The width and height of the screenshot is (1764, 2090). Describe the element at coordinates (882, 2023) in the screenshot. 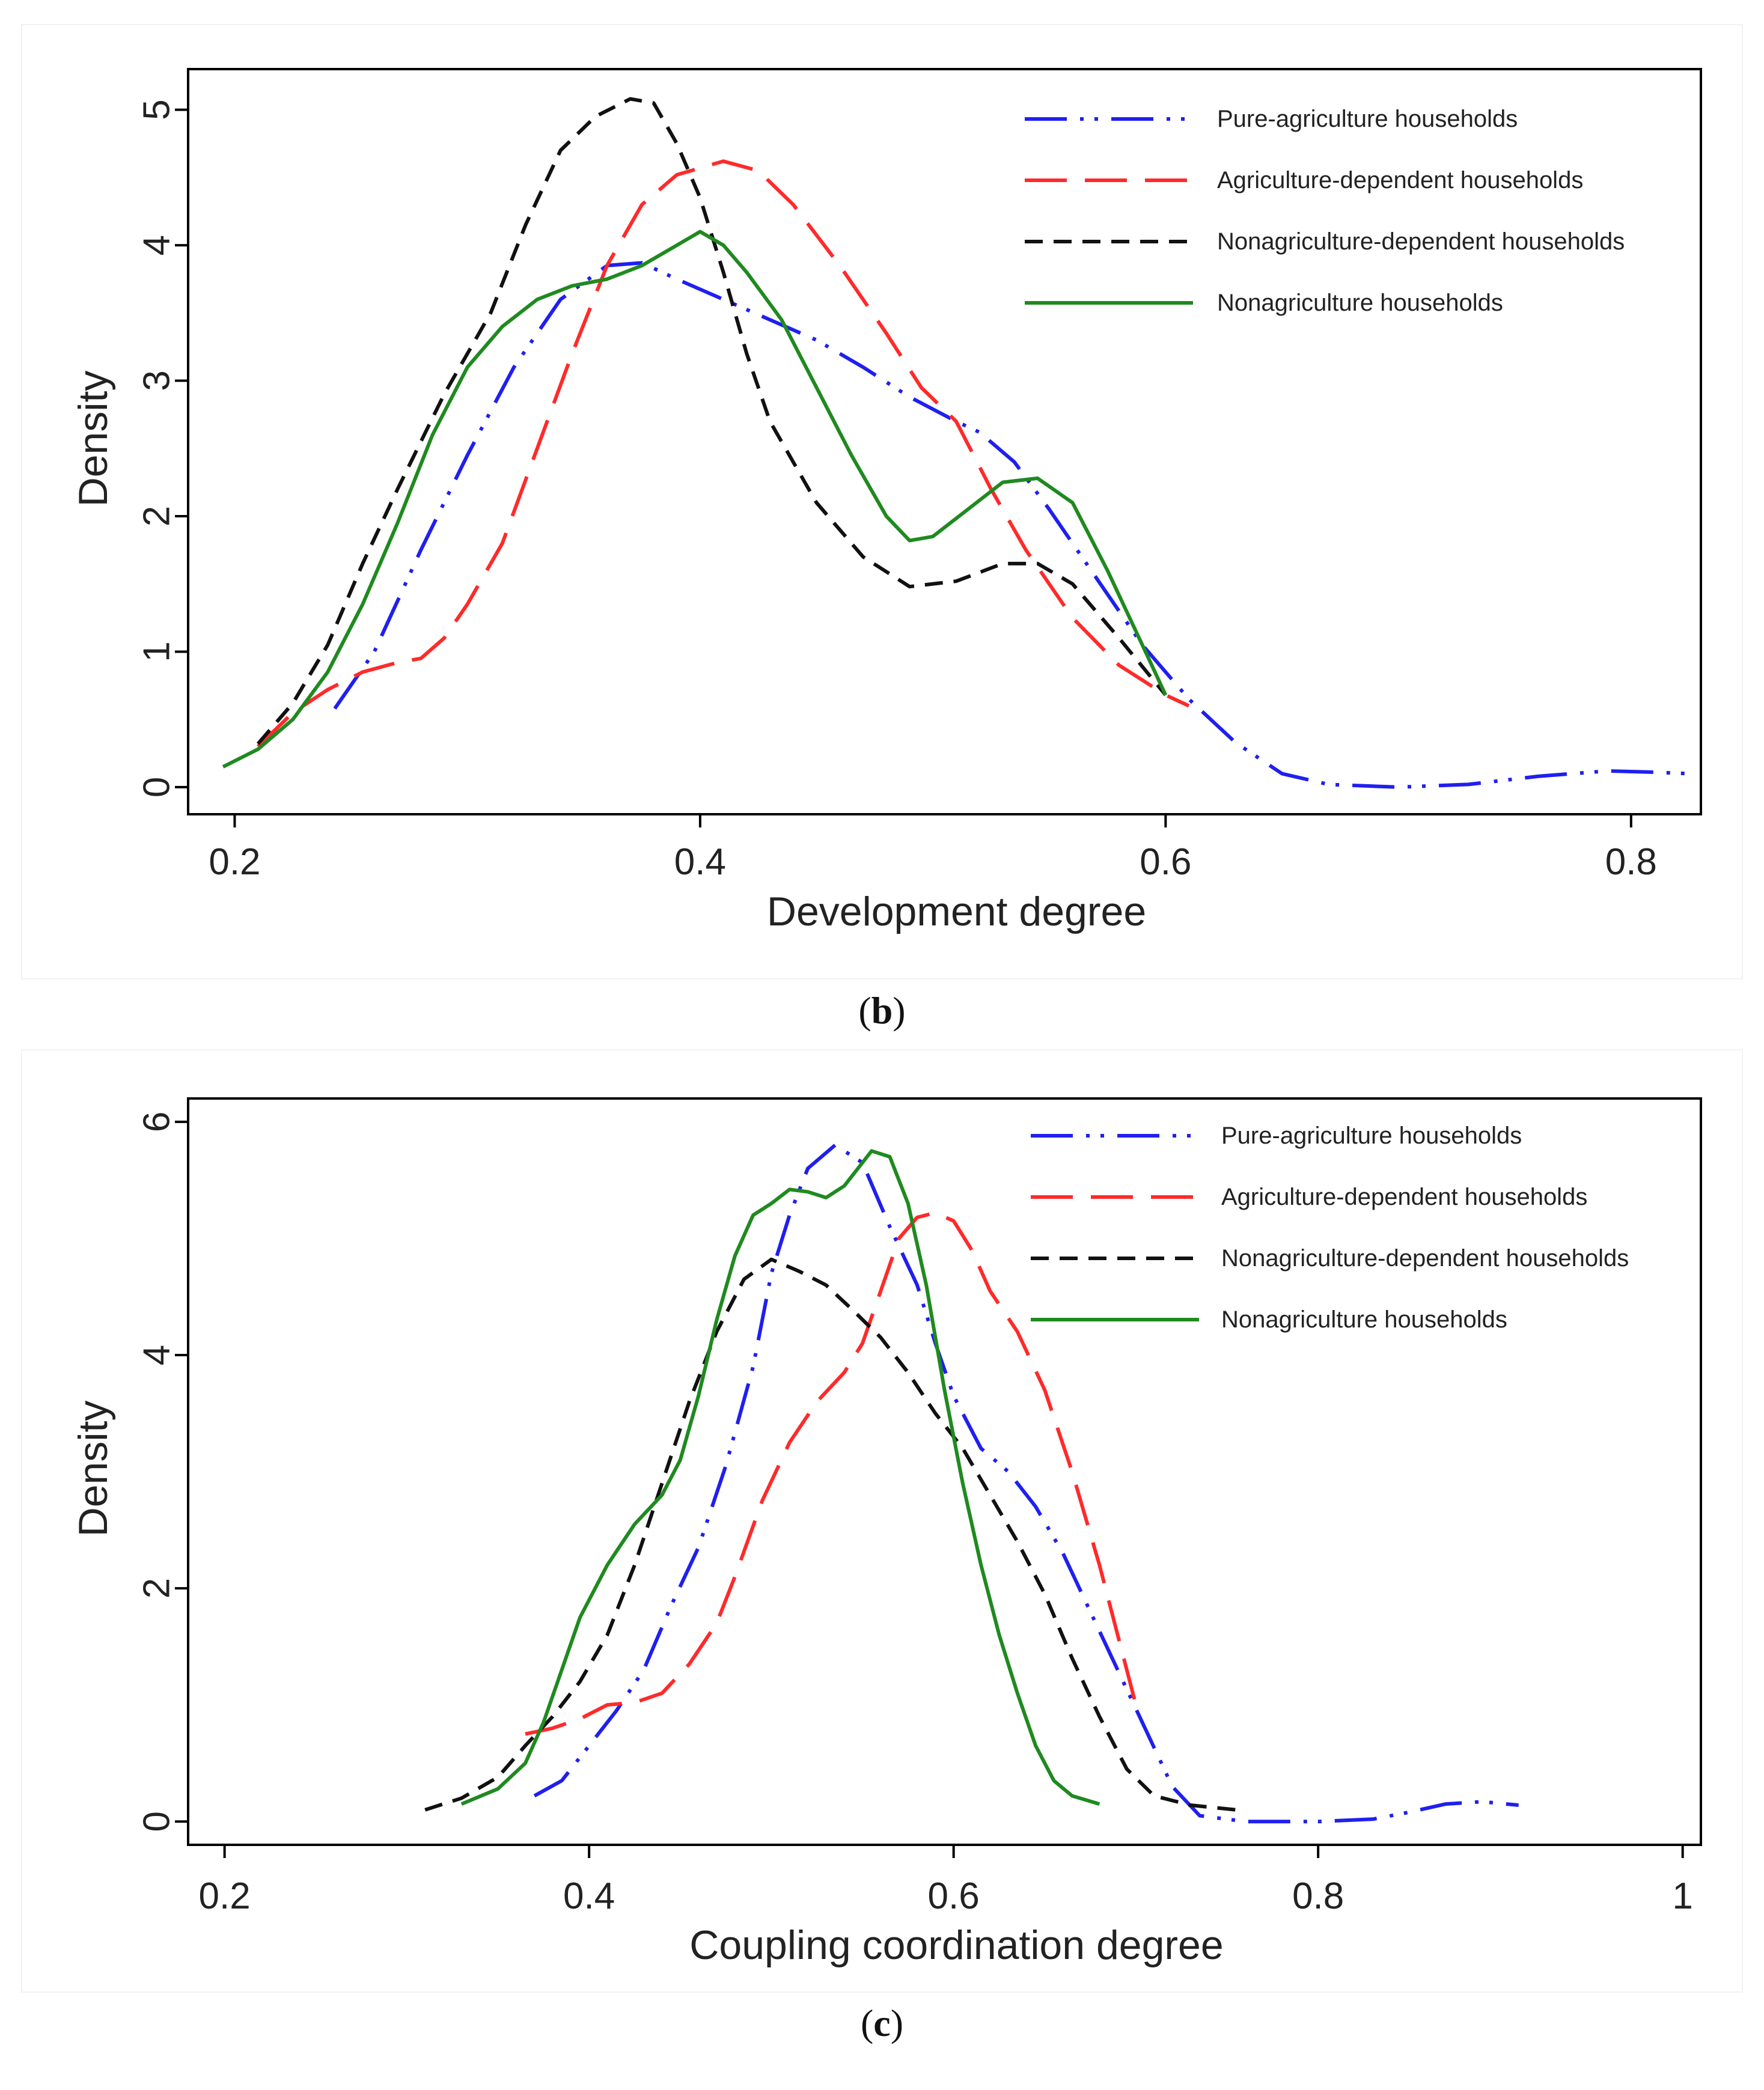

I see `panel-c-caption: (c)` at that location.